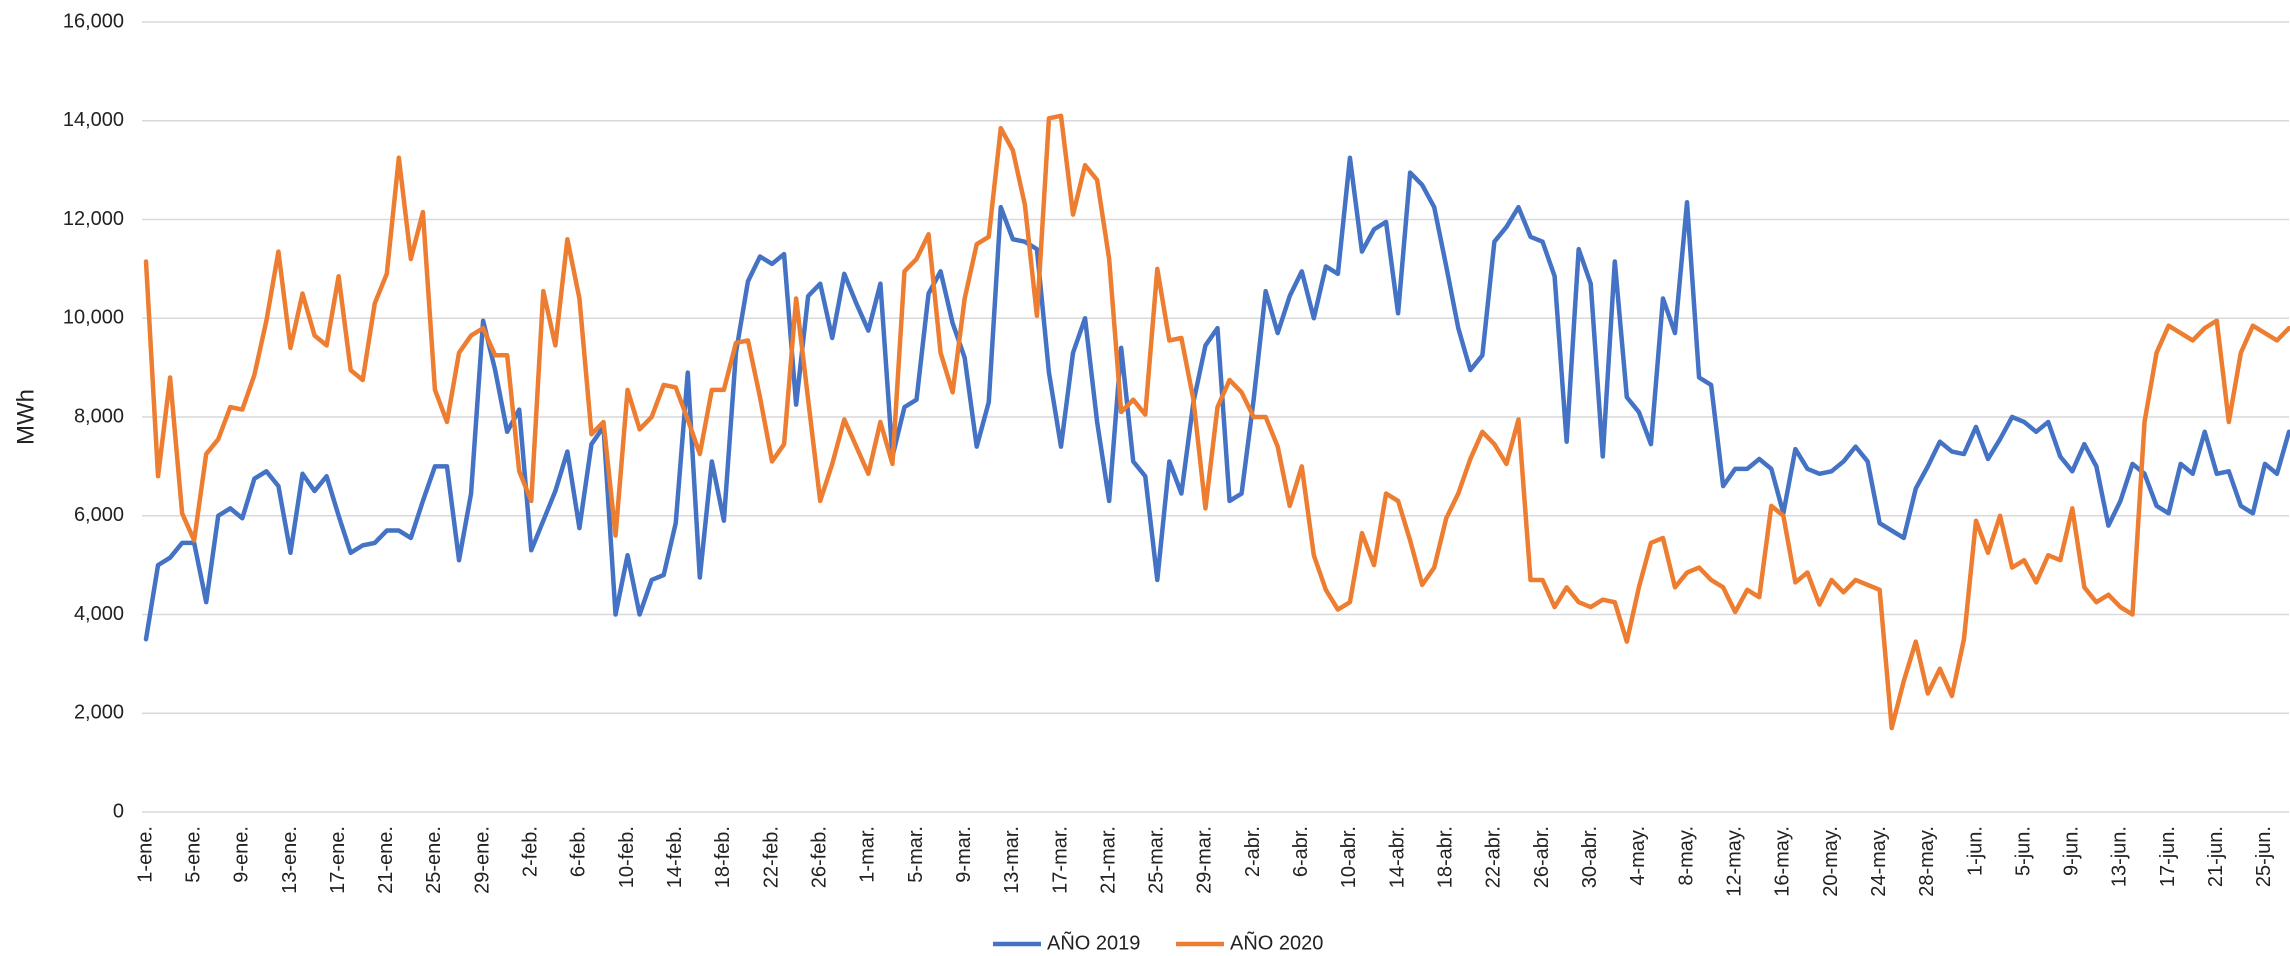 The width and height of the screenshot is (2290, 956). Describe the element at coordinates (819, 857) in the screenshot. I see `x-tick-label: 26-feb.` at that location.